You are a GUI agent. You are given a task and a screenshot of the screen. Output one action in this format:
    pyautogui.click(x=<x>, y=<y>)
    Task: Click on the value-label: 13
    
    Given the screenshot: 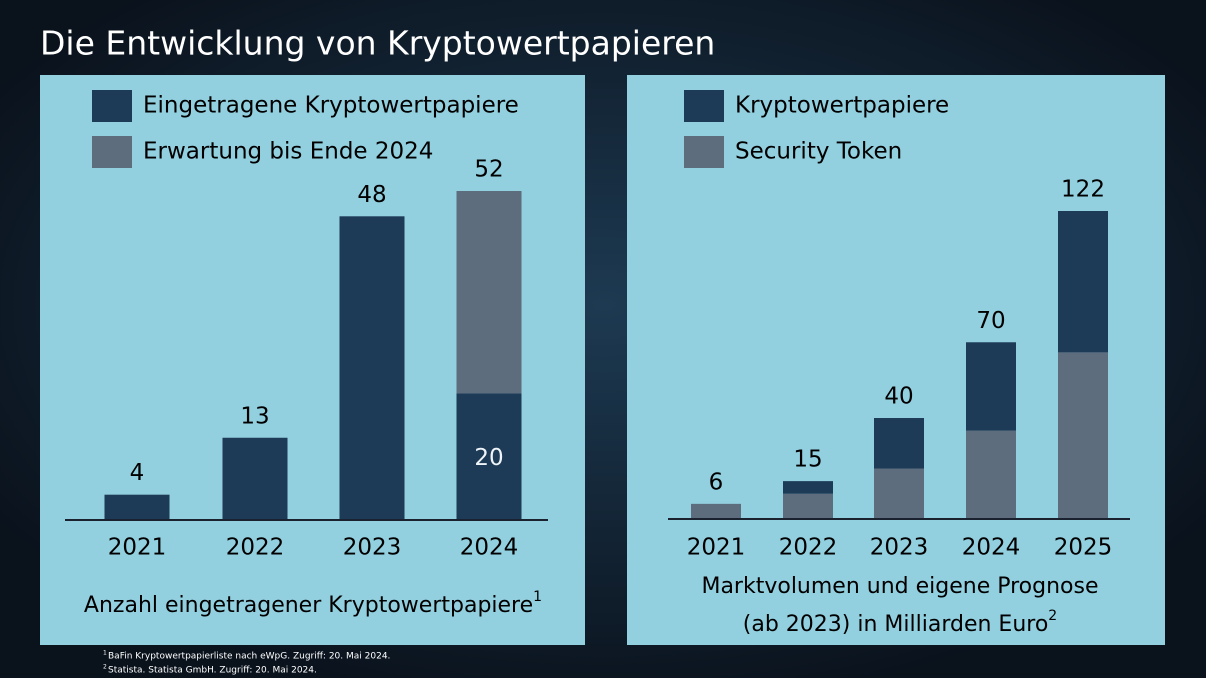 What is the action you would take?
    pyautogui.click(x=254, y=416)
    